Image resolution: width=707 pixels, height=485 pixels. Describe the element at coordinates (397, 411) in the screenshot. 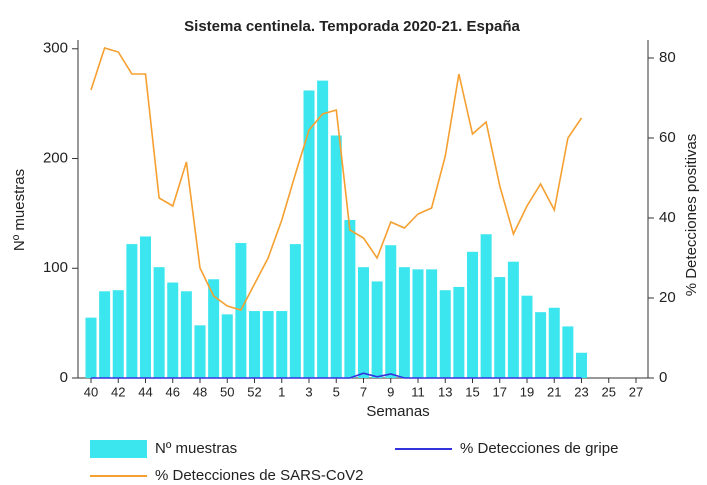

I see `x-axis-label: Semanas` at that location.